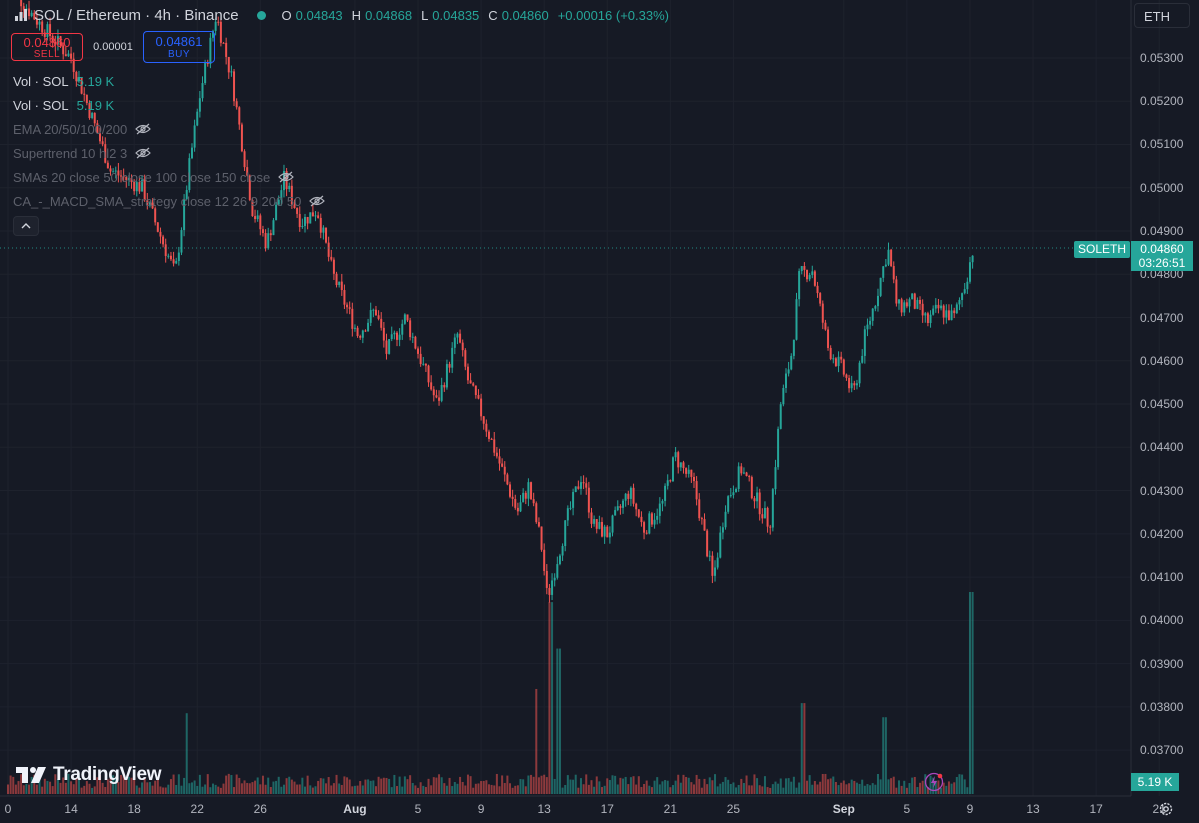 The height and width of the screenshot is (823, 1199). I want to click on date-tick-label: 21, so click(670, 809).